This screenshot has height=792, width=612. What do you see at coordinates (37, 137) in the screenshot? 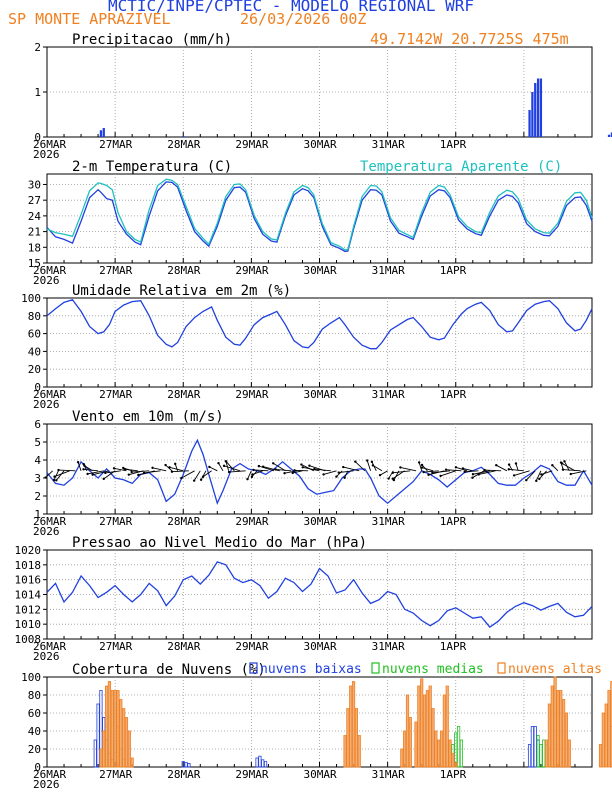
I see `precip-ytick-label: 0` at bounding box center [37, 137].